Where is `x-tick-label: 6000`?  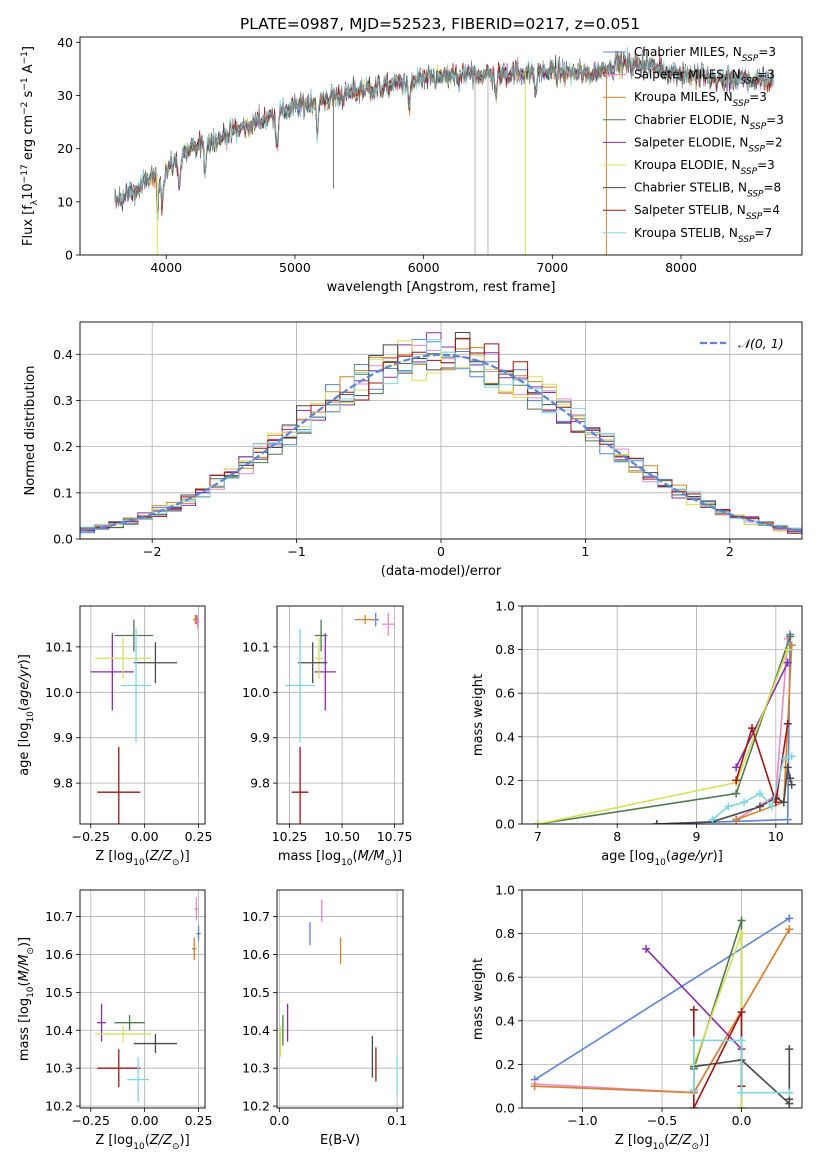 x-tick-label: 6000 is located at coordinates (424, 267).